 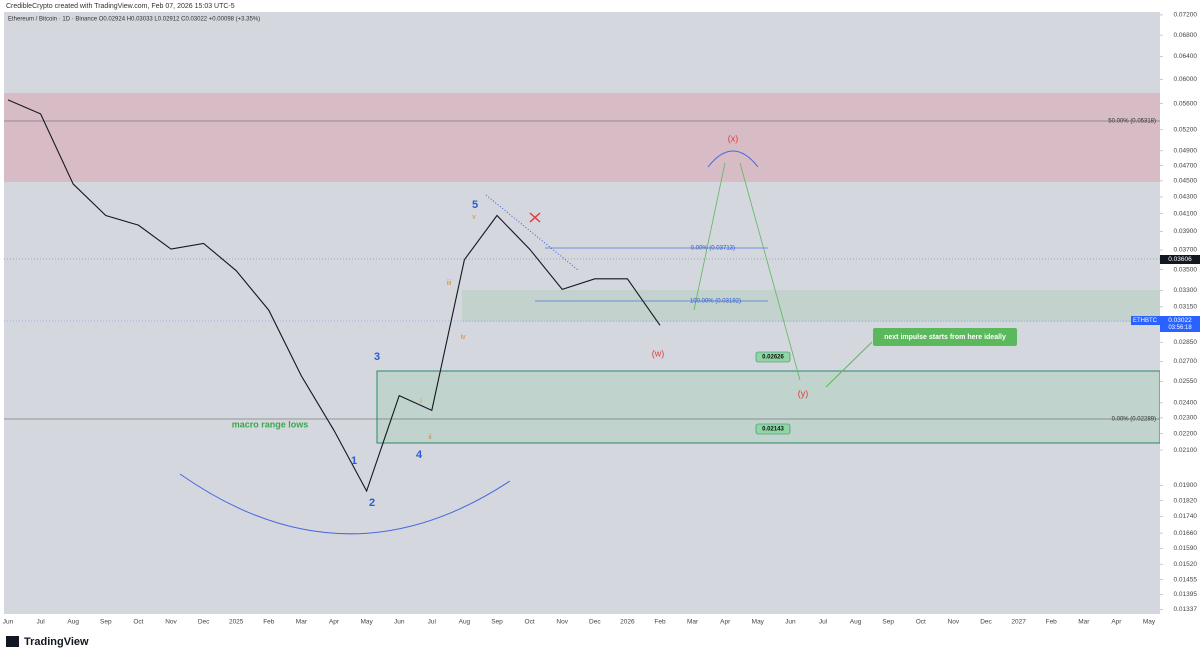 What do you see at coordinates (56, 642) in the screenshot?
I see `brand: TradingView` at bounding box center [56, 642].